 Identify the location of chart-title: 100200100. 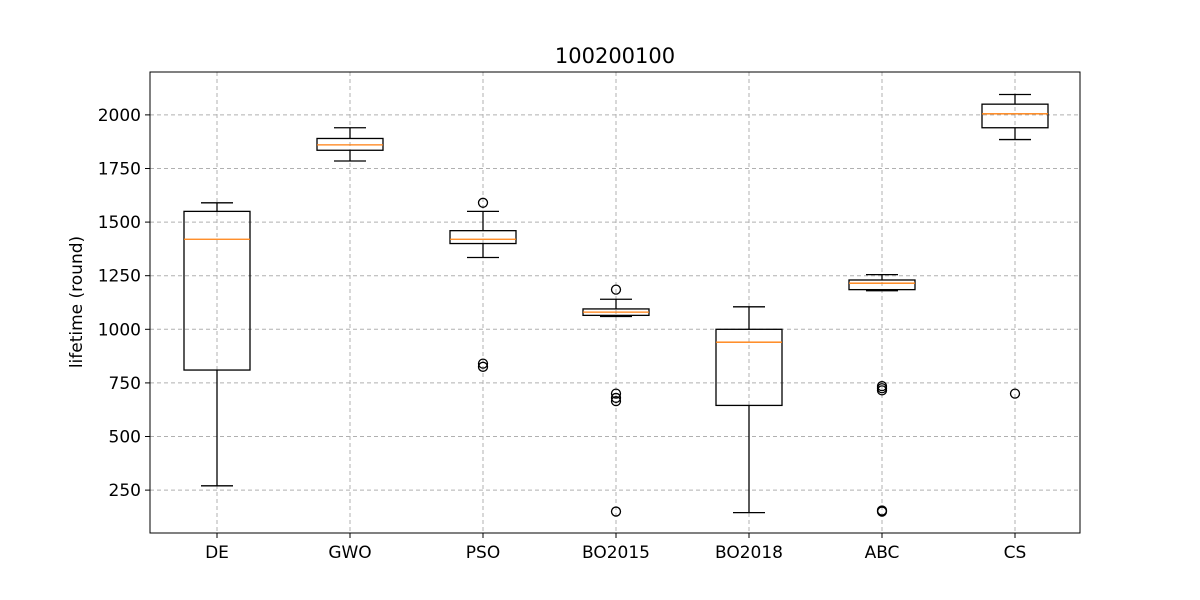
(615, 56).